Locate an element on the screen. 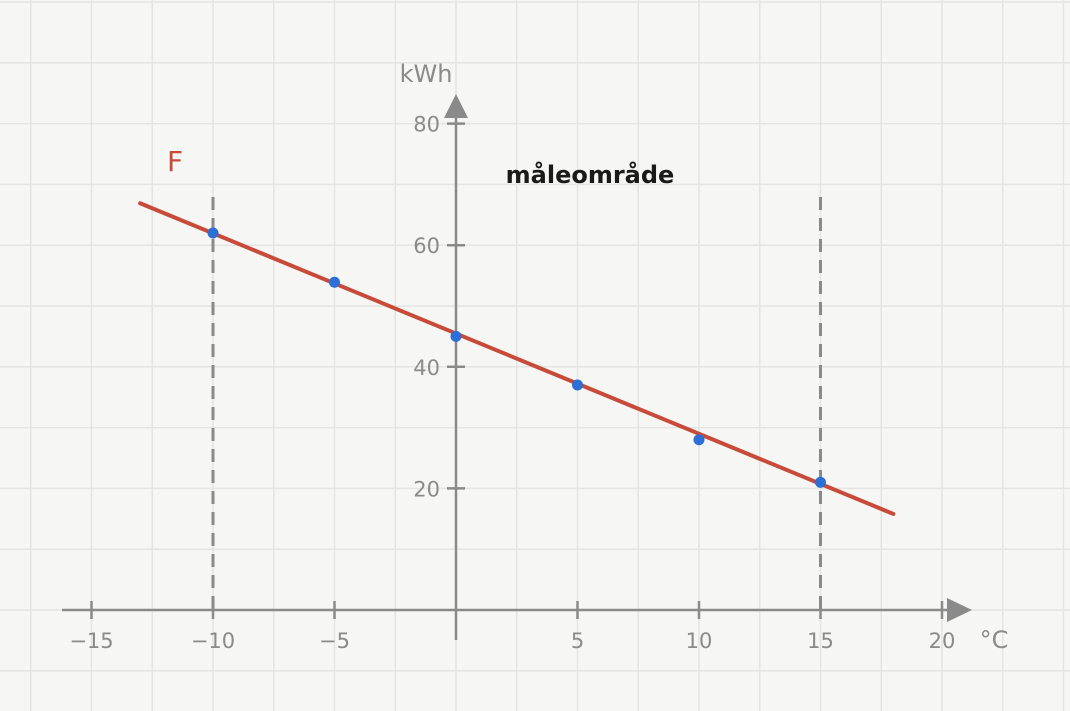  x-tick-label: 15 is located at coordinates (820, 641).